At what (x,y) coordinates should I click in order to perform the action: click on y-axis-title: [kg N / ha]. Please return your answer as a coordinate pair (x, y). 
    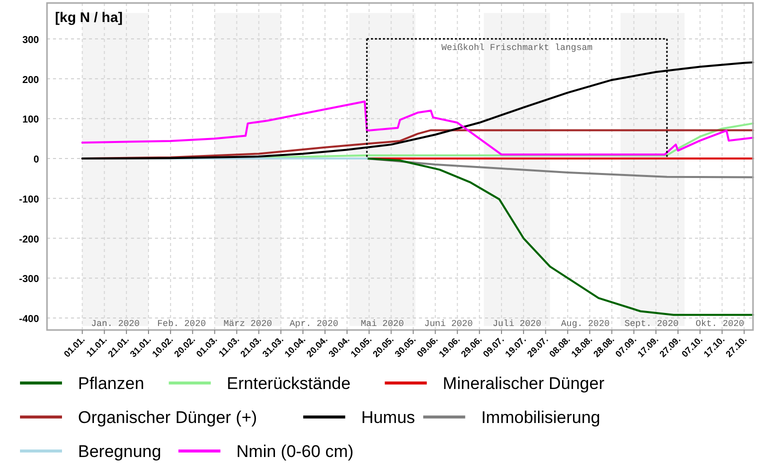
    Looking at the image, I should click on (89, 17).